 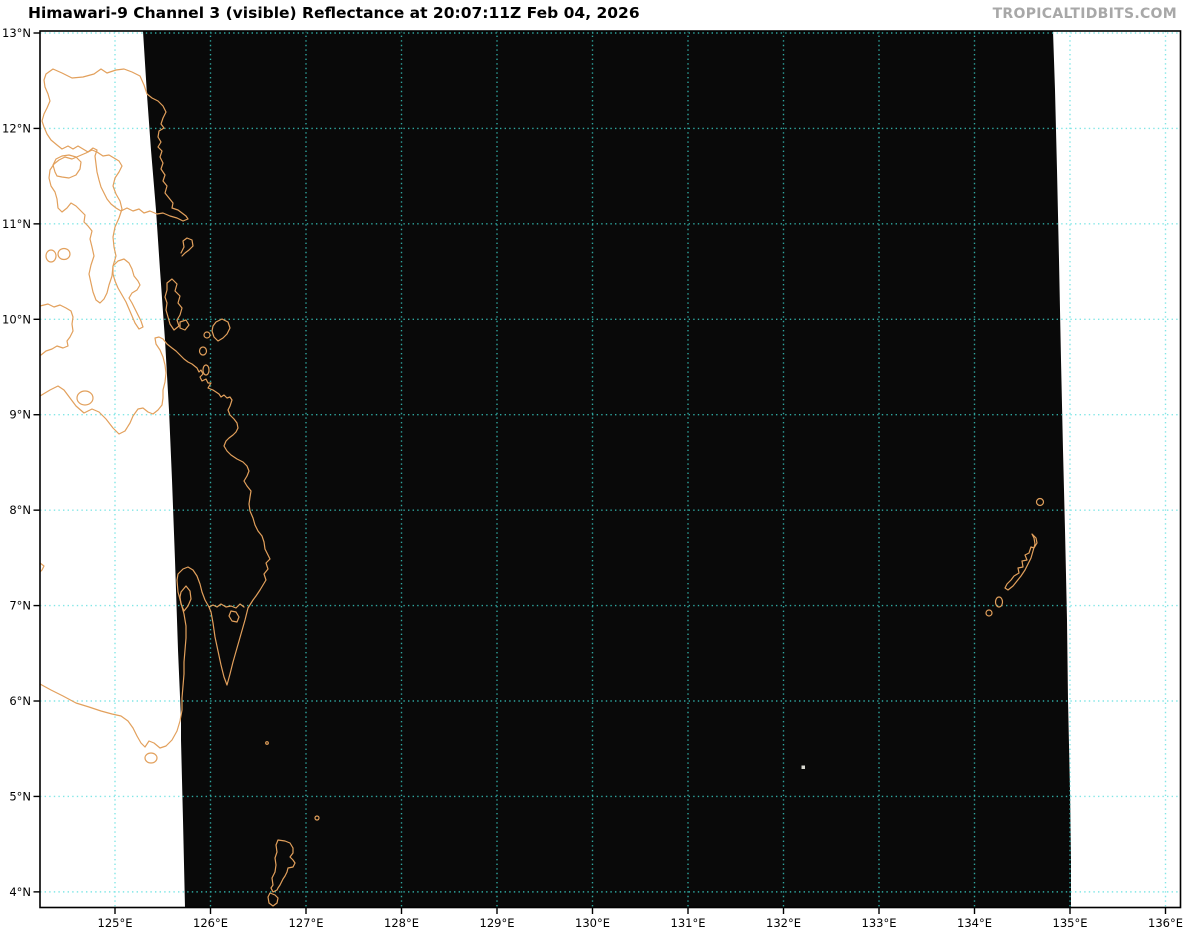 What do you see at coordinates (155, 511) in the screenshot?
I see `coastline-mindanao-east` at bounding box center [155, 511].